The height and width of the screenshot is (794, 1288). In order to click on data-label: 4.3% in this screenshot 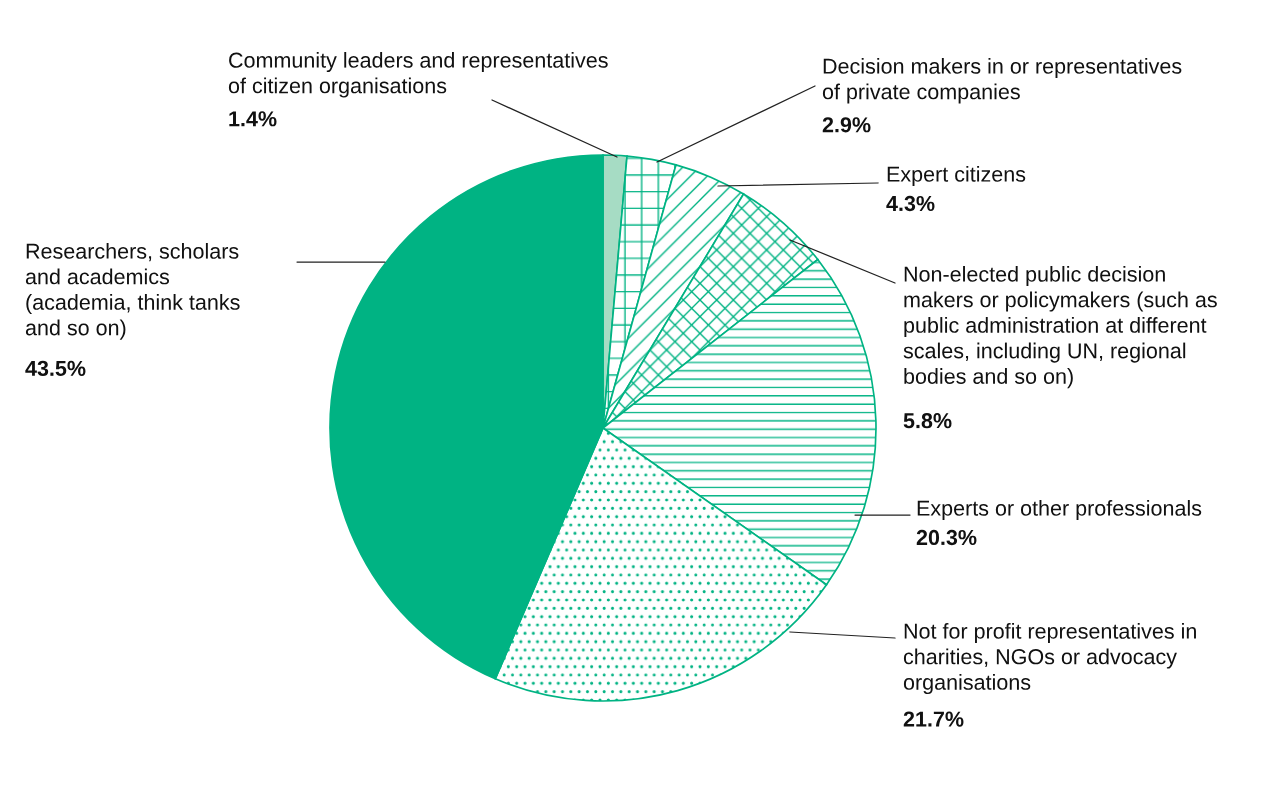, I will do `click(910, 203)`.